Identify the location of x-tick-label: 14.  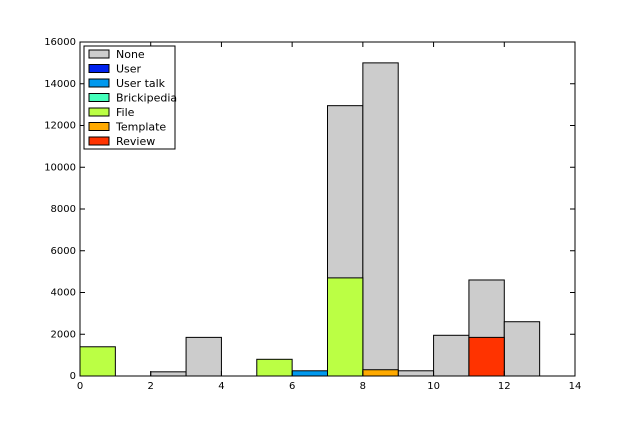
(575, 386).